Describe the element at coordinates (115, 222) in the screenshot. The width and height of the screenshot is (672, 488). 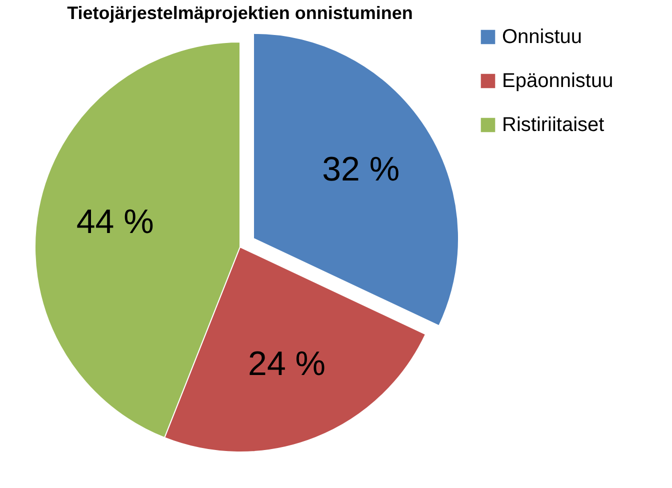
I see `data-label: 44 %` at that location.